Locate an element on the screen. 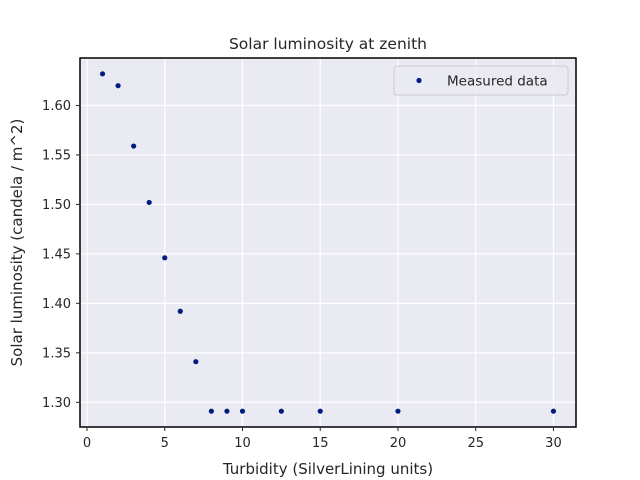 The width and height of the screenshot is (640, 480). y-tick-label: 1.55 is located at coordinates (56, 155).